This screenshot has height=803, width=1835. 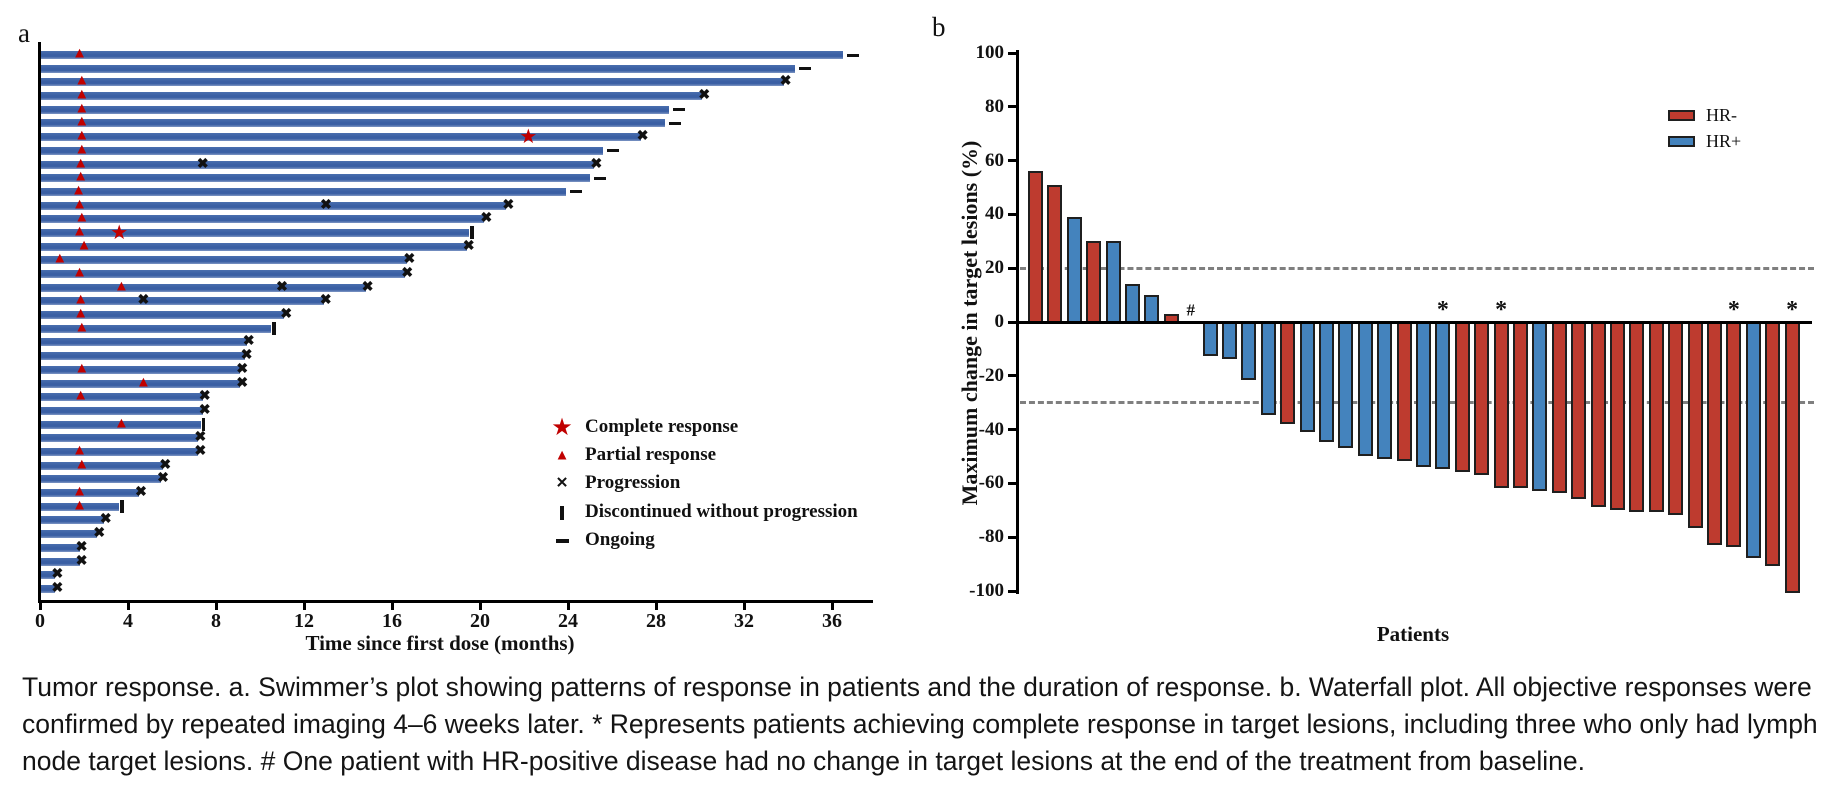 I want to click on legend-swatch-hrneg, so click(x=1681, y=115).